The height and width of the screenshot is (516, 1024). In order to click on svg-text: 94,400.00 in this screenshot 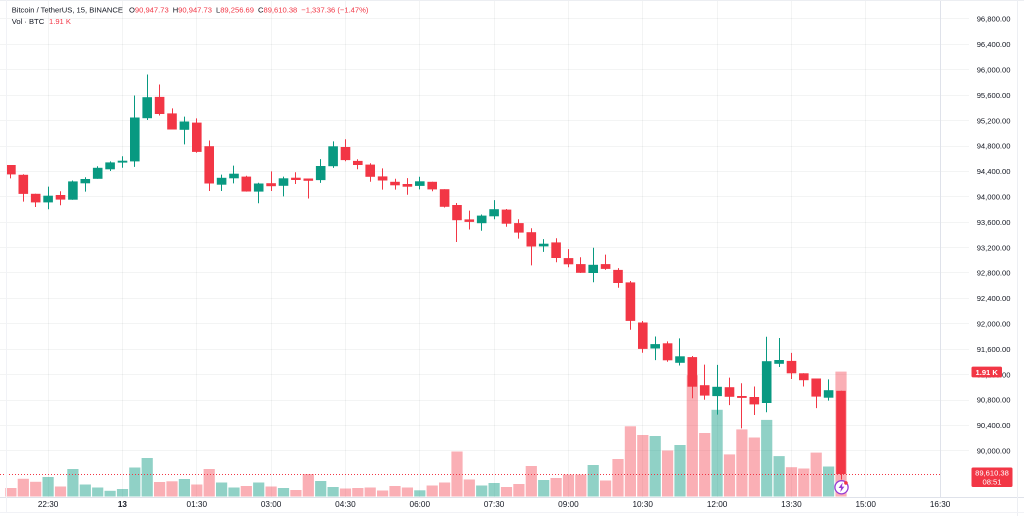, I will do `click(994, 171)`.